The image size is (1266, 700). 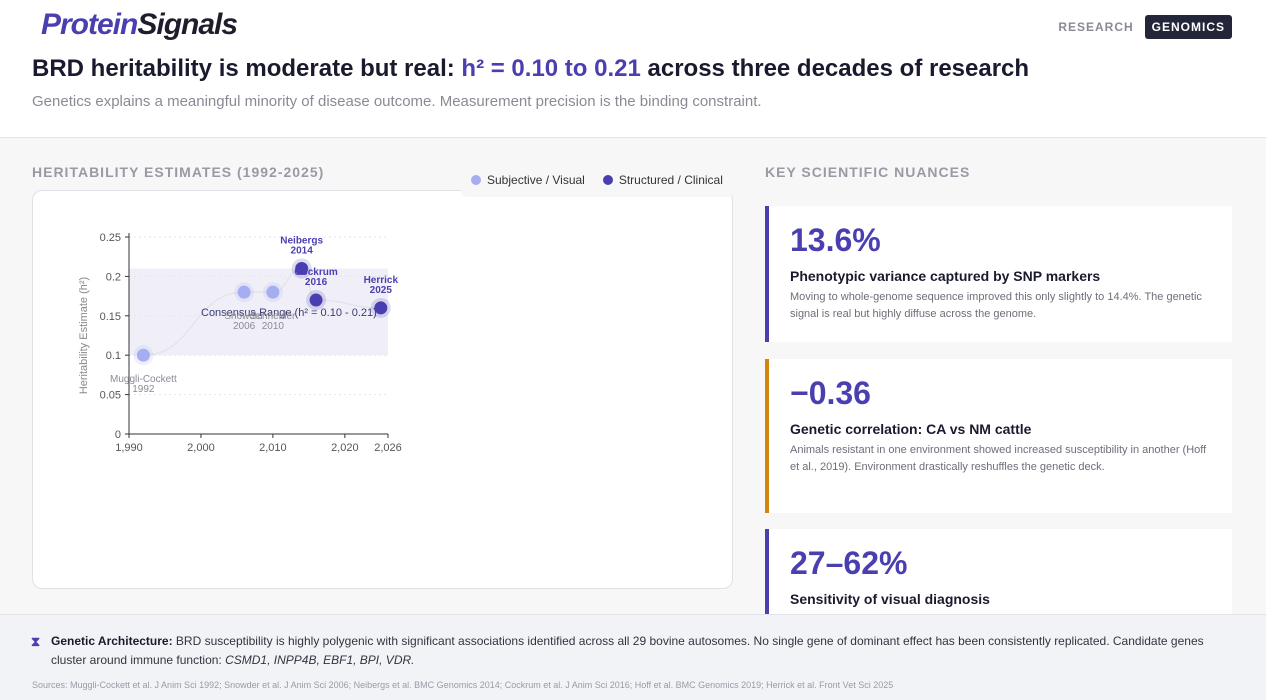 I want to click on x-tick-label: 2,020, so click(x=345, y=448).